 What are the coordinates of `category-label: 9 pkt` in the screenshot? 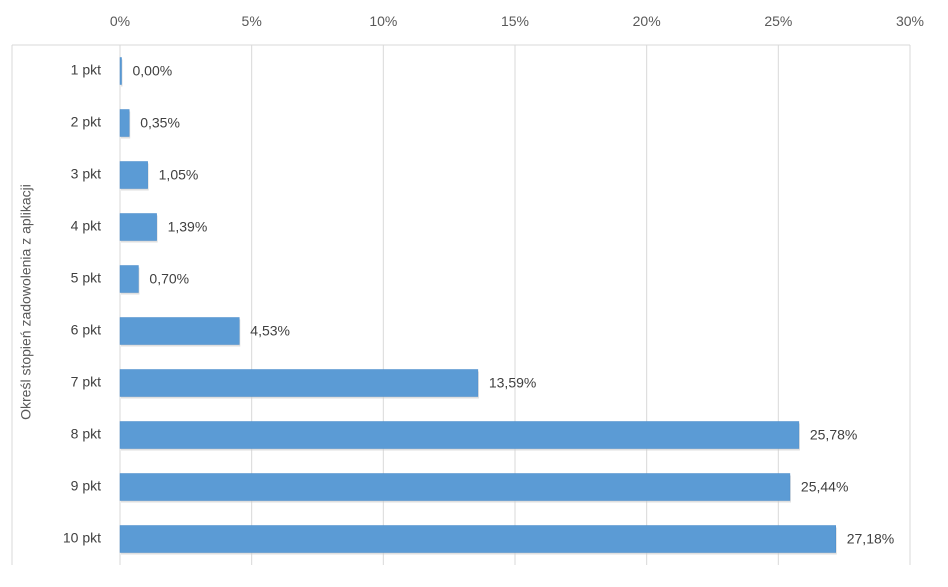 It's located at (86, 486).